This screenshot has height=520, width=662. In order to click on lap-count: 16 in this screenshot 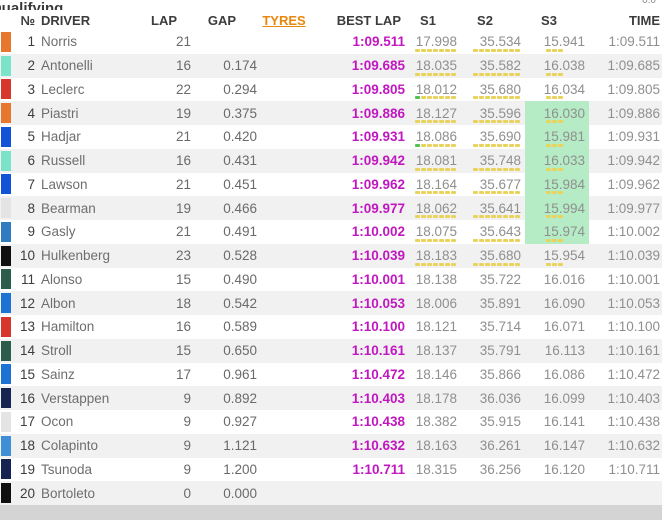, I will do `click(183, 66)`.